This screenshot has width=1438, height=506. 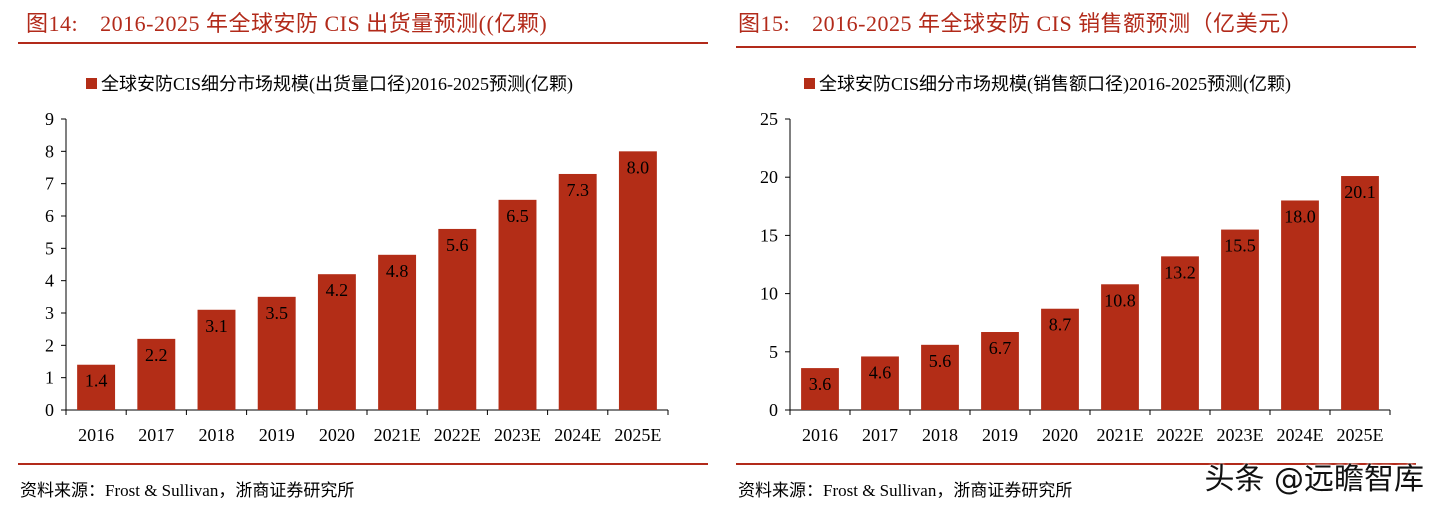 What do you see at coordinates (52, 23) in the screenshot?
I see `figure-number: 图14:` at bounding box center [52, 23].